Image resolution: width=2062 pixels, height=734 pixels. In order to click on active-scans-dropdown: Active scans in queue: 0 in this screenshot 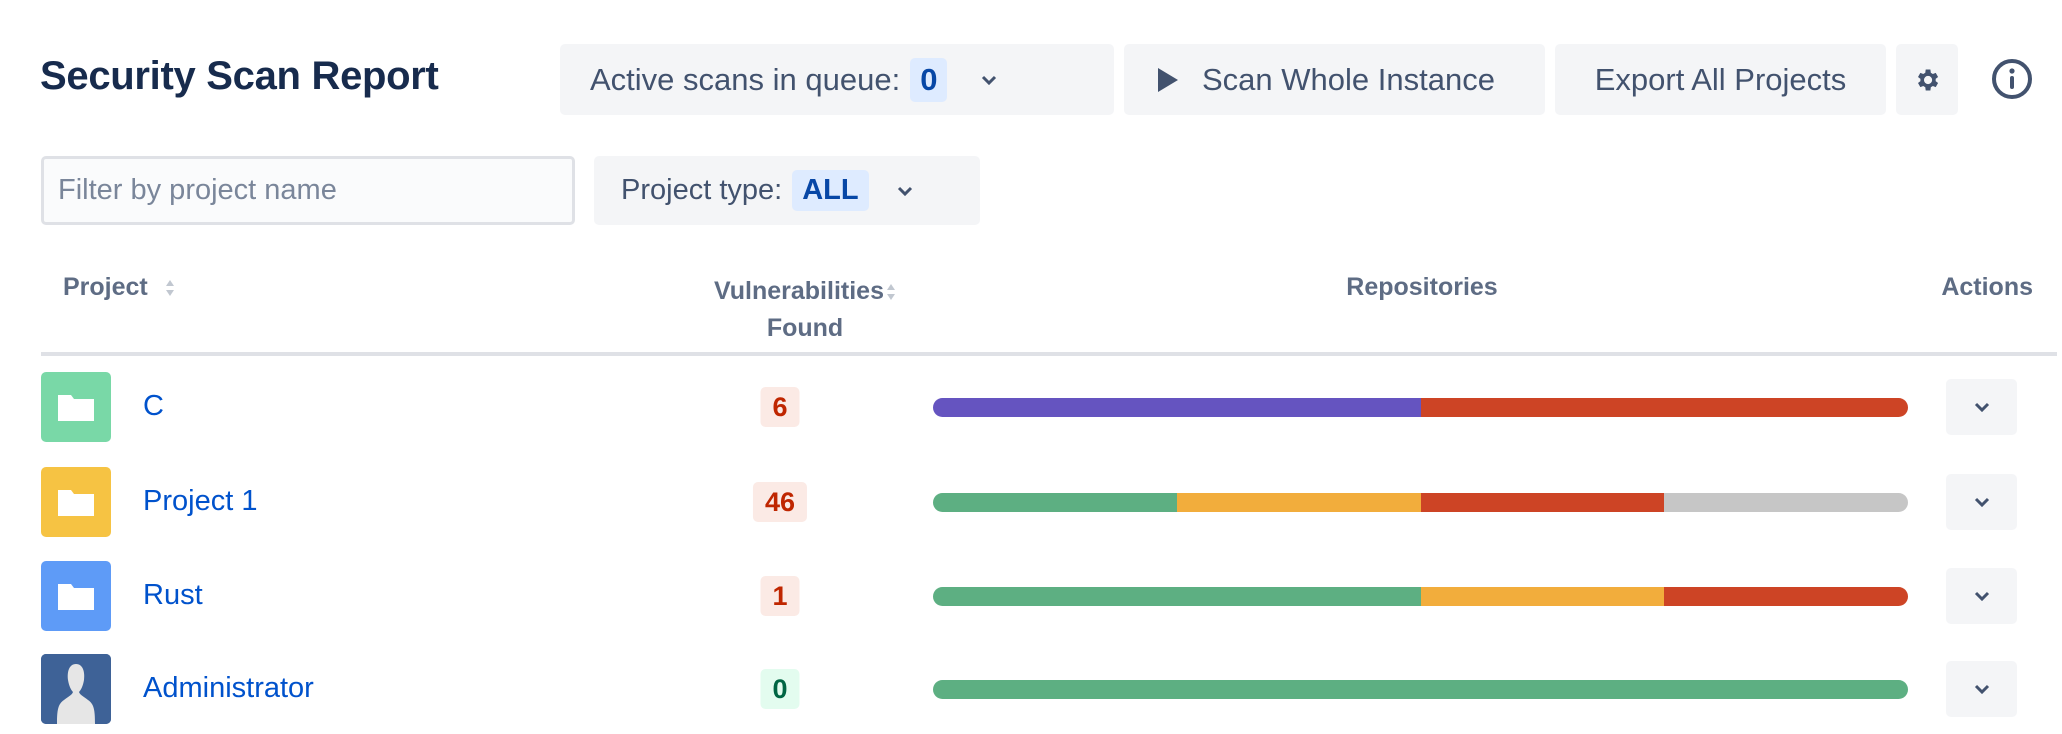, I will do `click(837, 79)`.